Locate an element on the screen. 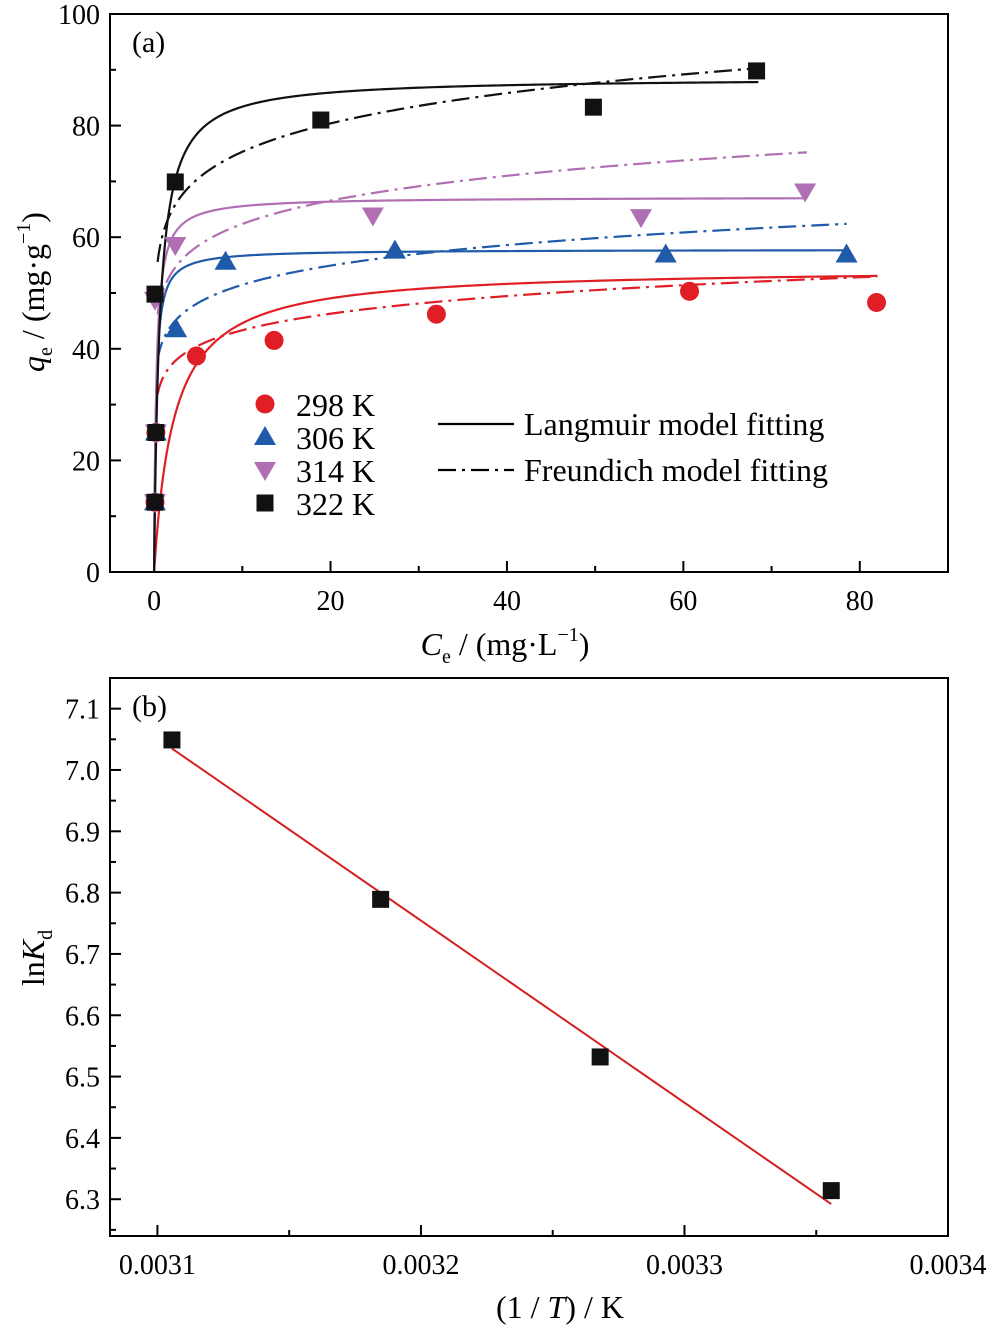 This screenshot has height=1333, width=1000. x-tick-label: 80 is located at coordinates (860, 601).